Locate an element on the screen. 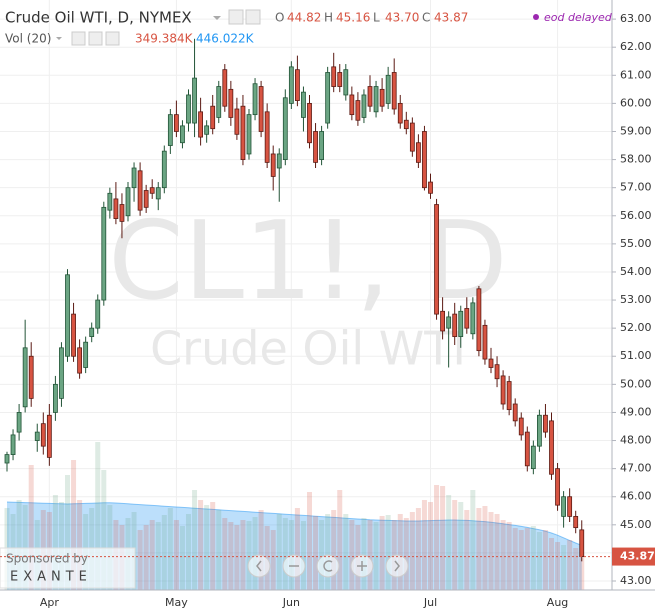 This screenshot has height=610, width=655. last-price-label: 43.87 is located at coordinates (637, 556).